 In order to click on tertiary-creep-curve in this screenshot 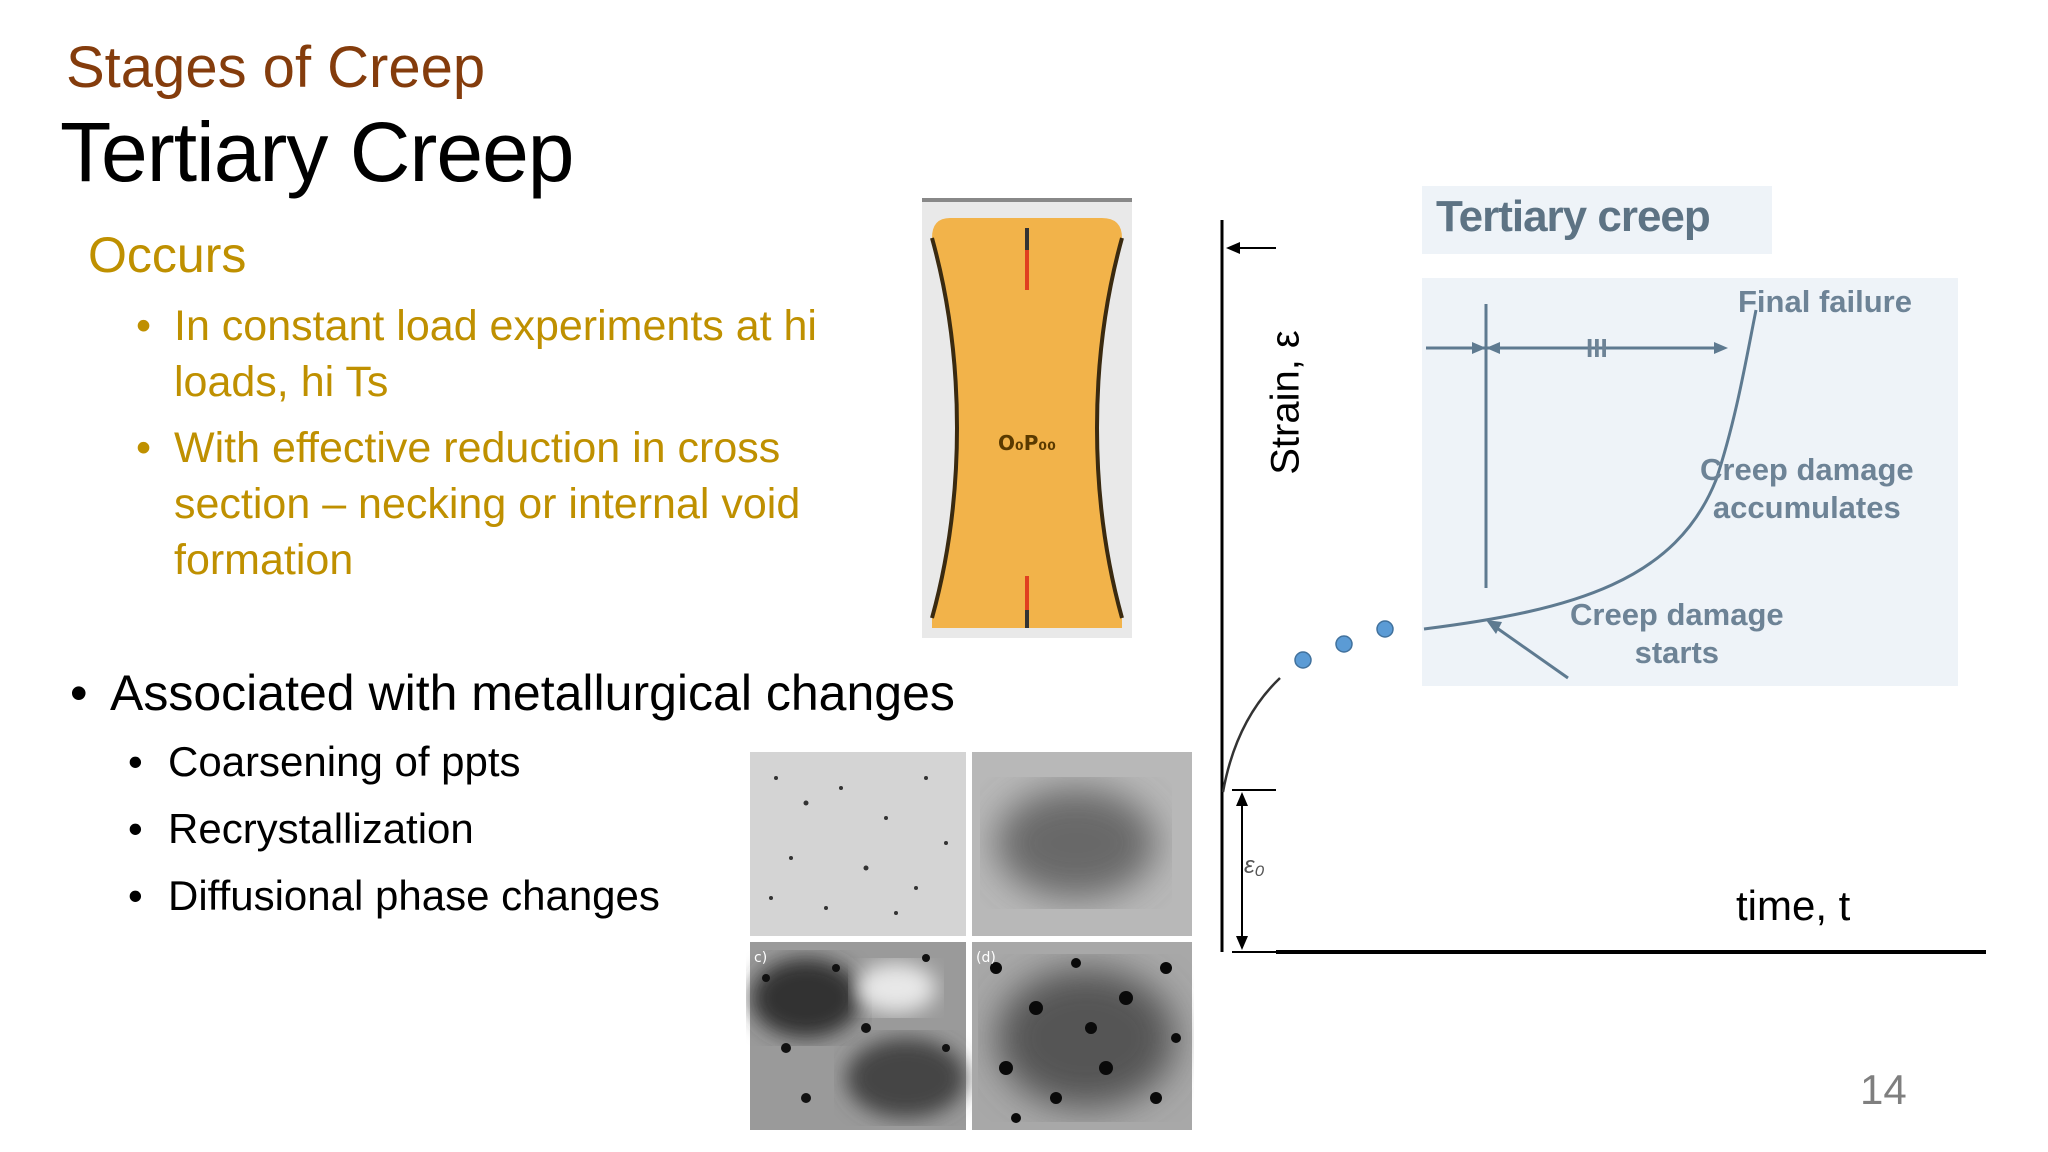, I will do `click(1590, 470)`.